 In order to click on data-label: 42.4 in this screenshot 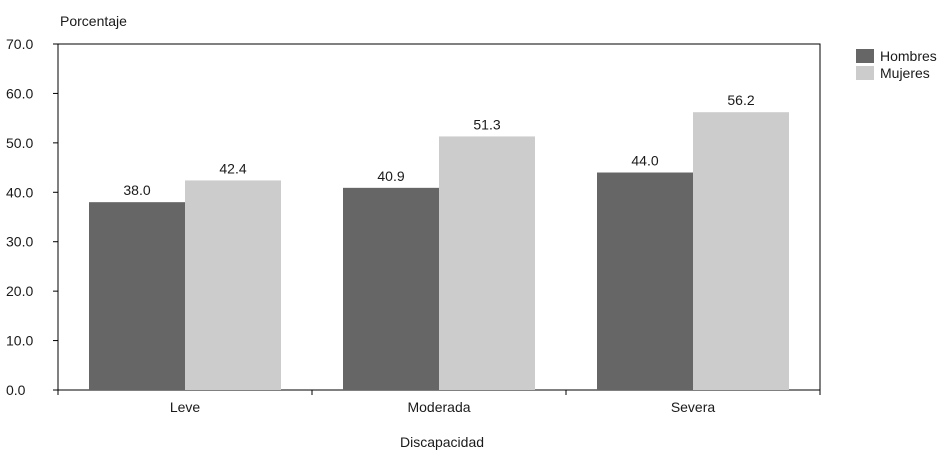, I will do `click(232, 168)`.